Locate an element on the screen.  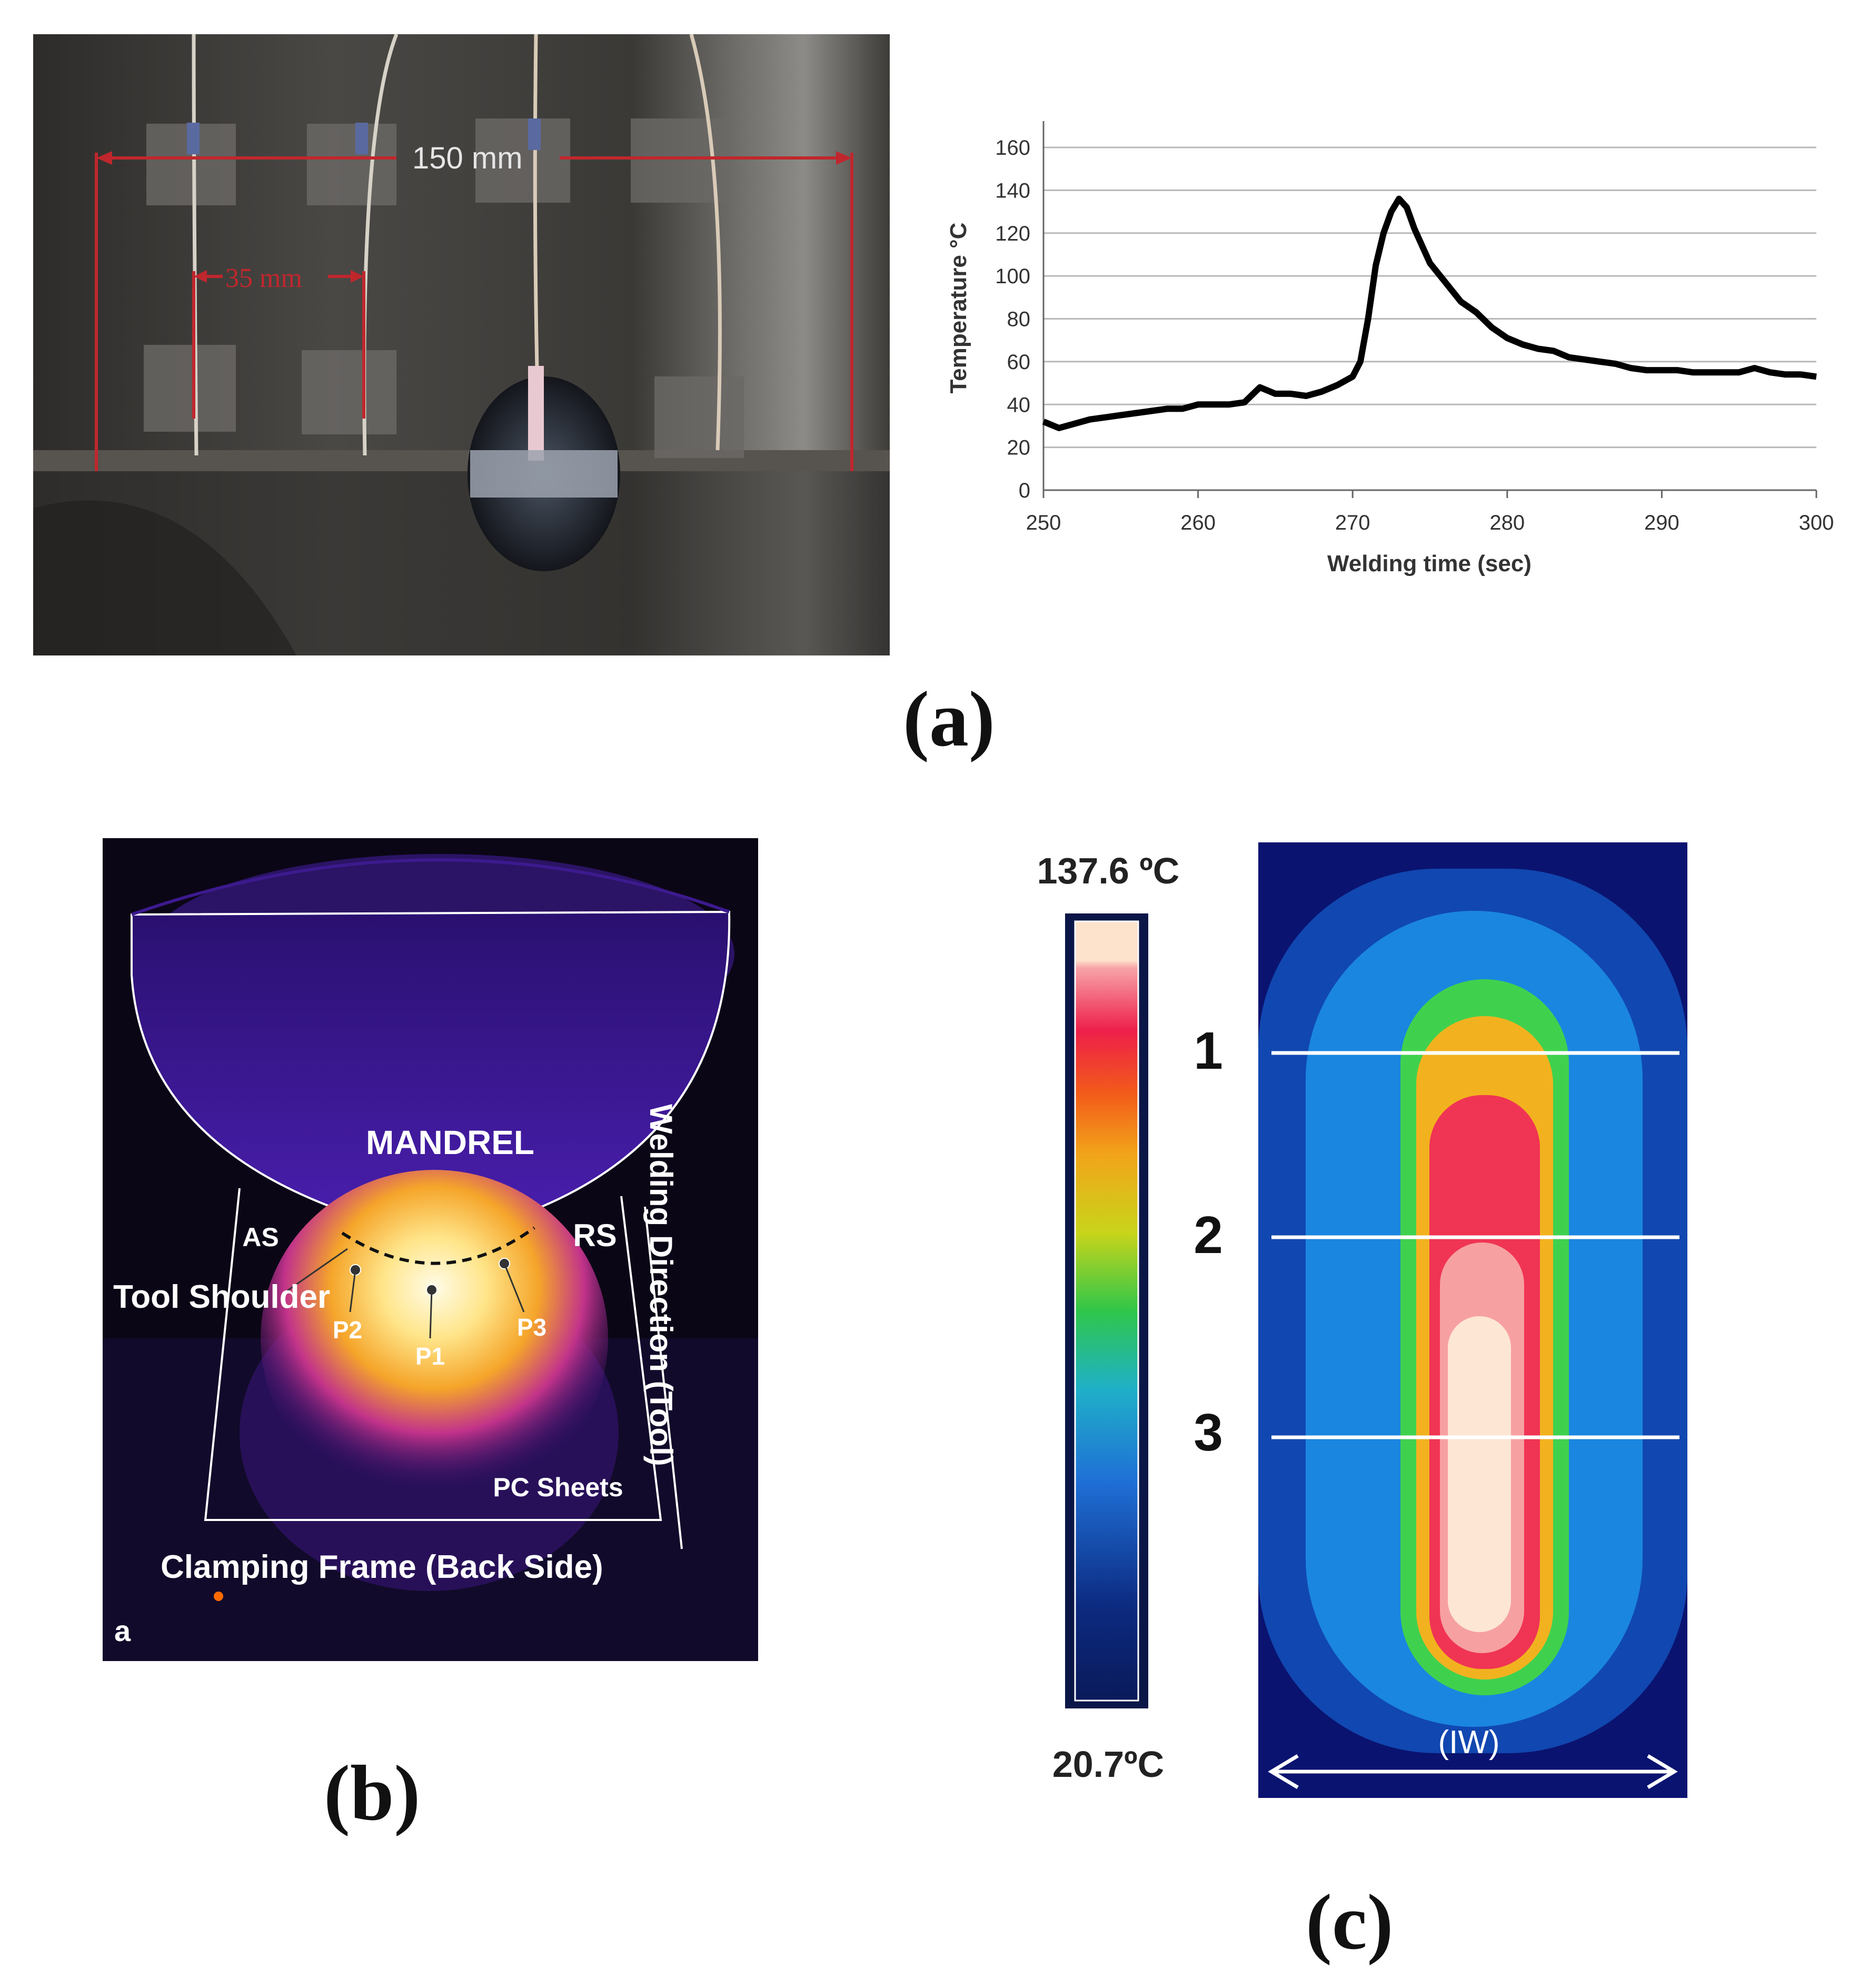
y-tick-label: 60 is located at coordinates (1019, 362).